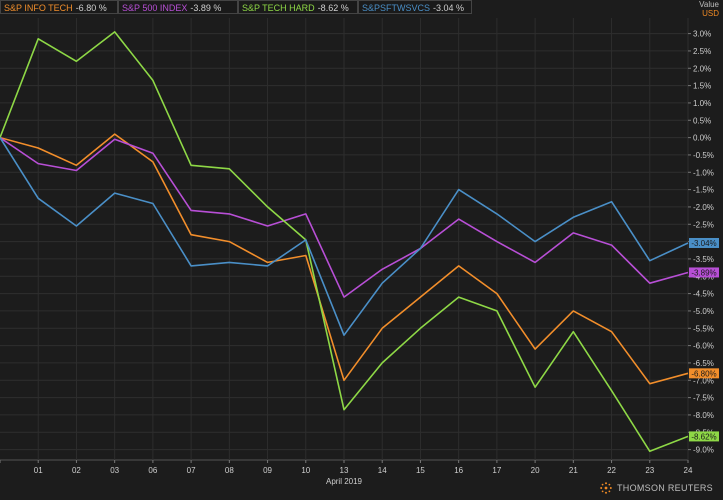 The height and width of the screenshot is (500, 723). I want to click on y-tick-label: -2.5%, so click(703, 224).